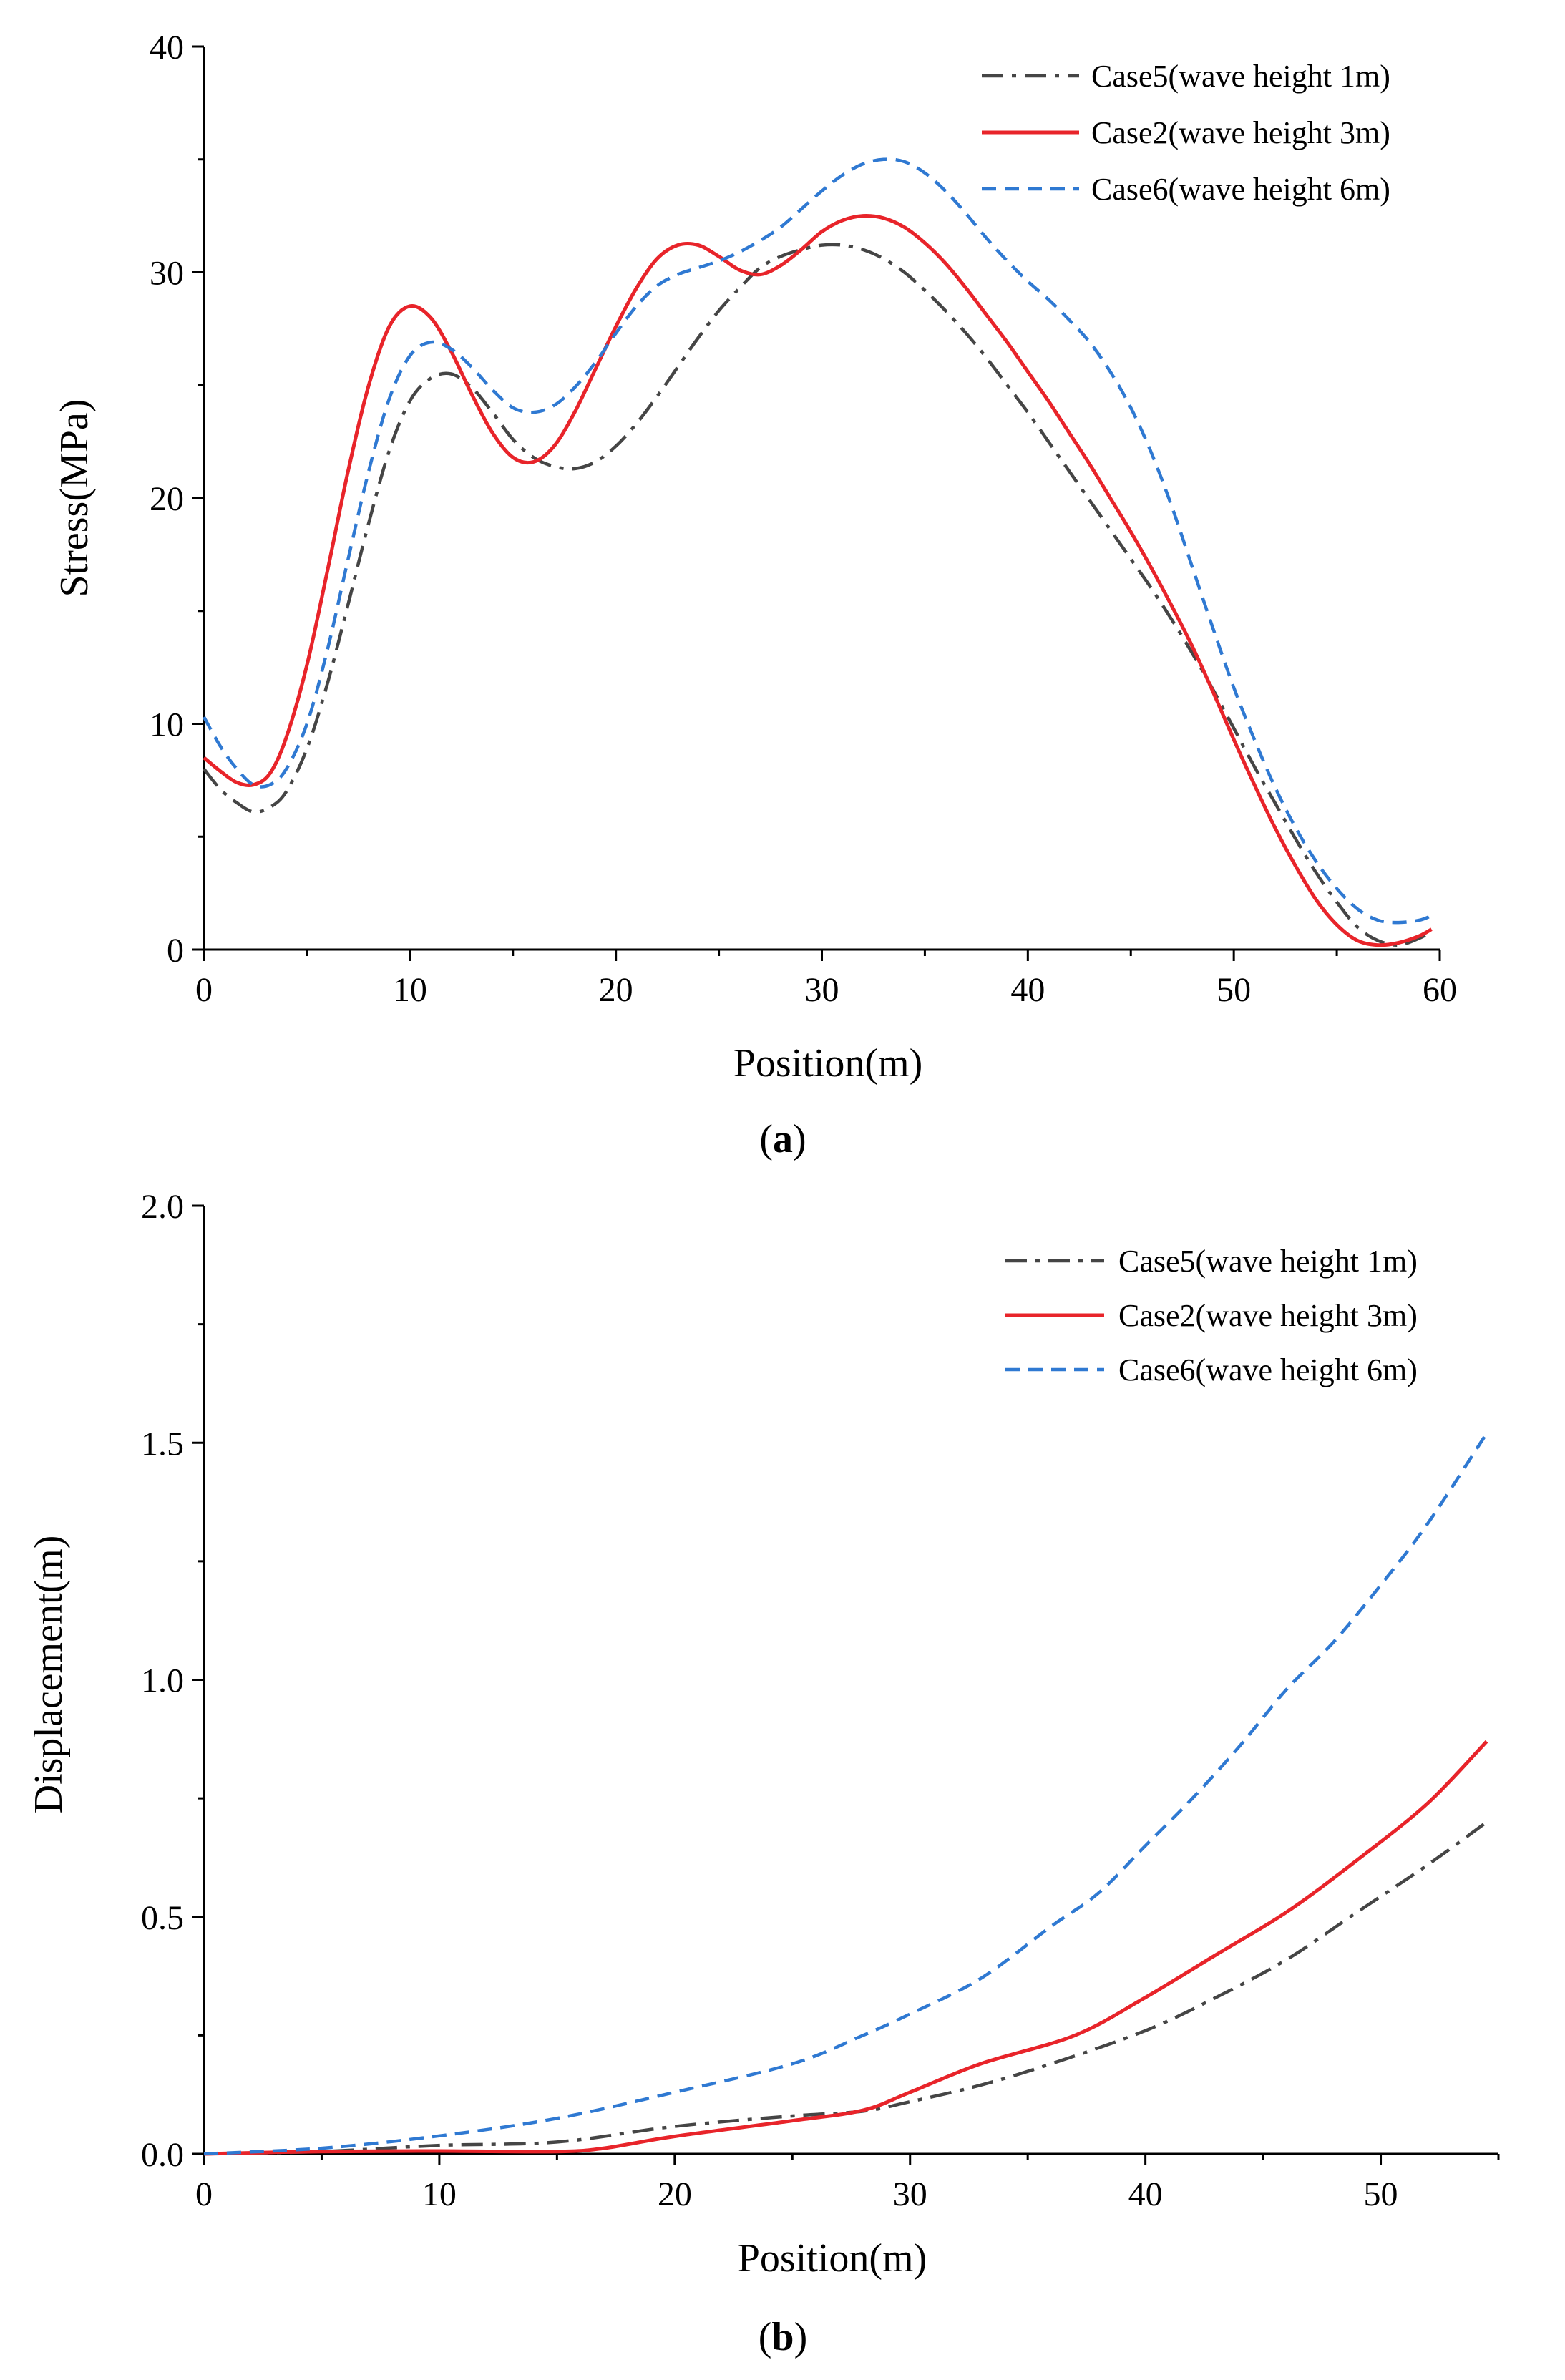 The width and height of the screenshot is (1565, 2380). Describe the element at coordinates (1240, 189) in the screenshot. I see `stress-legend-label-3: Case6(wave height 6m)` at that location.